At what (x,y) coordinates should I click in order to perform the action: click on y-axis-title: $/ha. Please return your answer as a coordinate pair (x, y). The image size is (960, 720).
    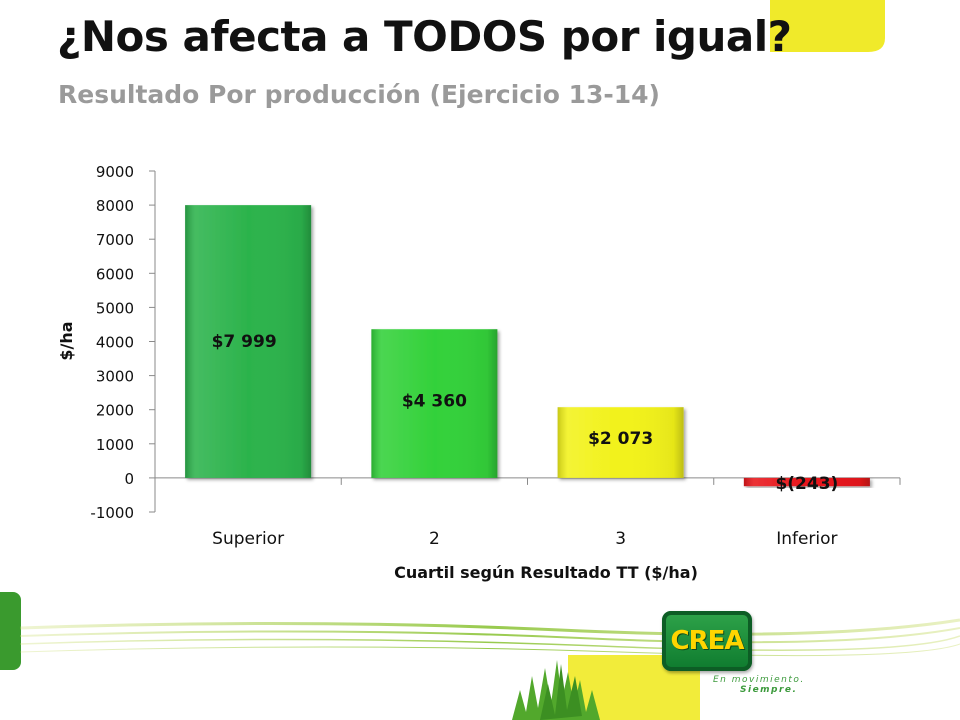
    Looking at the image, I should click on (66, 340).